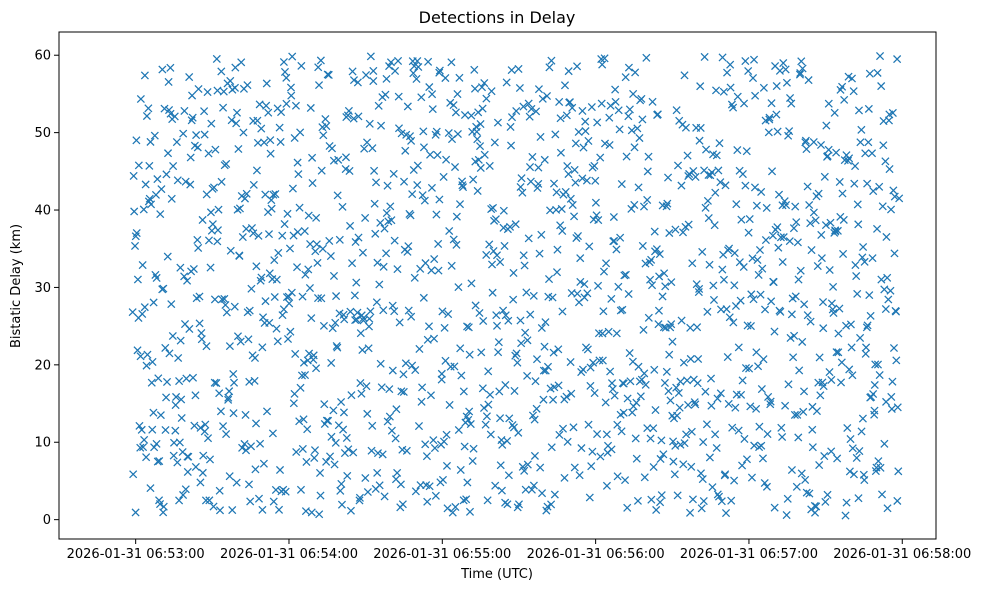 This screenshot has width=986, height=590. What do you see at coordinates (42, 56) in the screenshot?
I see `y-tick-label: 60` at bounding box center [42, 56].